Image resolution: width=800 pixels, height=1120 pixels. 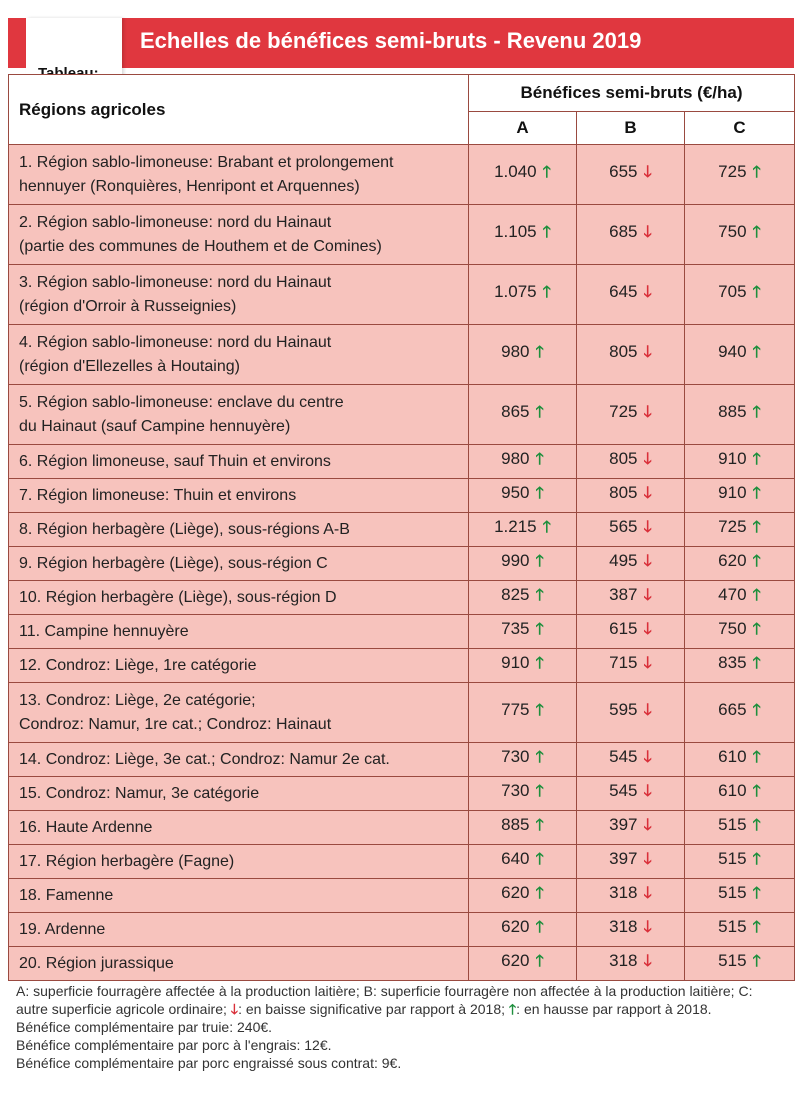 I want to click on value-cell-a: 1.075 🡑, so click(x=522, y=294).